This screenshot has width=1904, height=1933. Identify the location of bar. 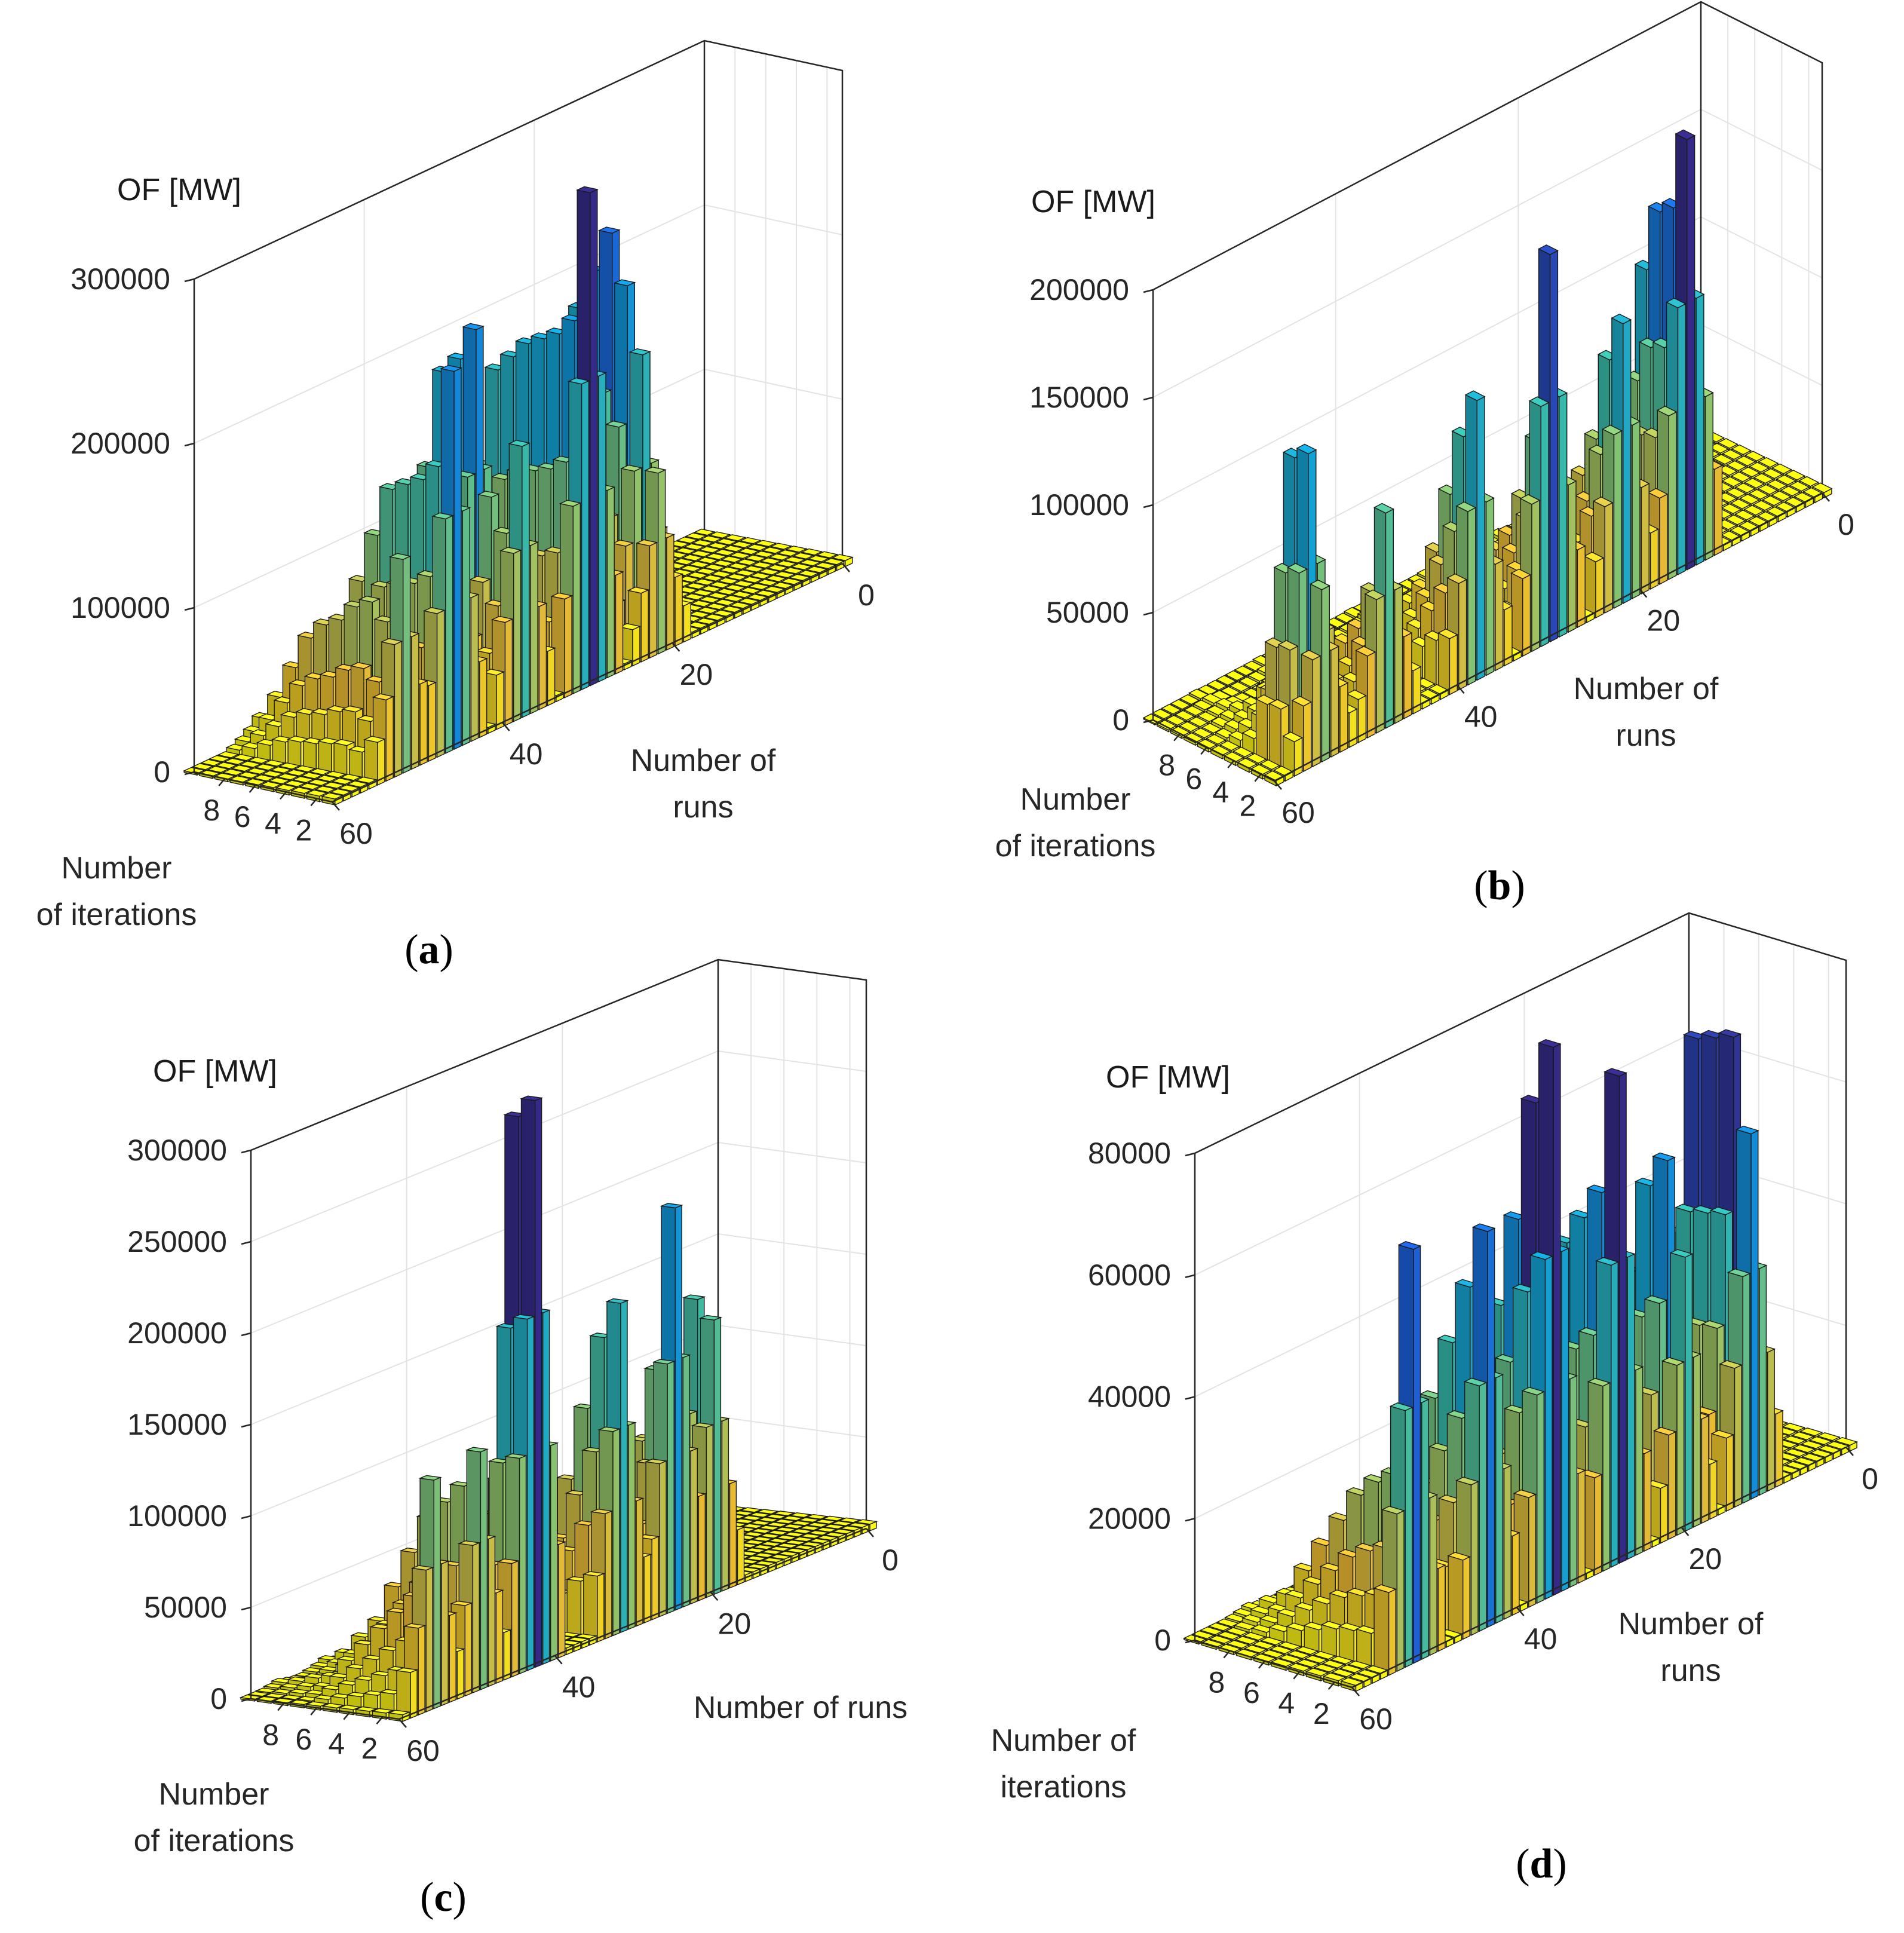
(1594, 585).